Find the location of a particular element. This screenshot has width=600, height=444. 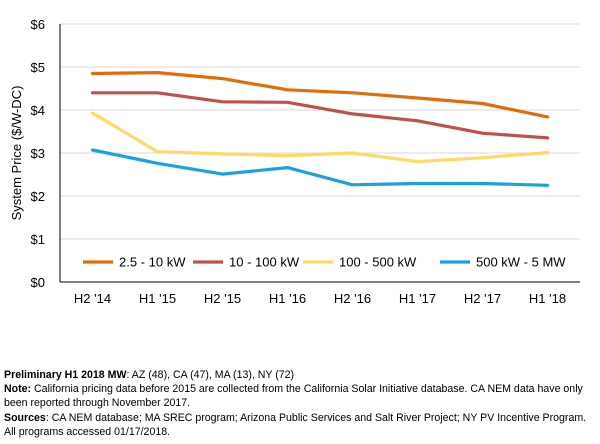

x-tick-label: H1 '15 is located at coordinates (157, 298).